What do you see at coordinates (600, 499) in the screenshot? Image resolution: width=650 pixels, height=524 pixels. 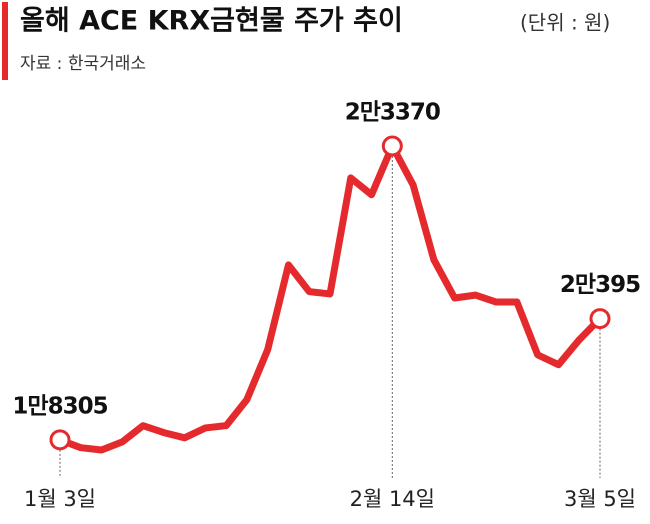 I see `x-tick-label: 3월 5일` at bounding box center [600, 499].